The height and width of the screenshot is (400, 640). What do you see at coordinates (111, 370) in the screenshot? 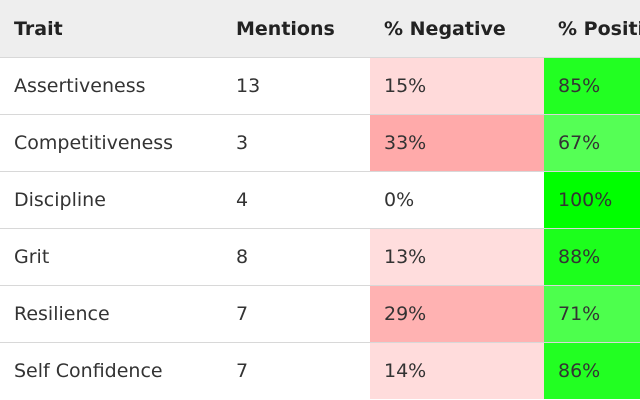
I see `trait: Self Confidence` at bounding box center [111, 370].